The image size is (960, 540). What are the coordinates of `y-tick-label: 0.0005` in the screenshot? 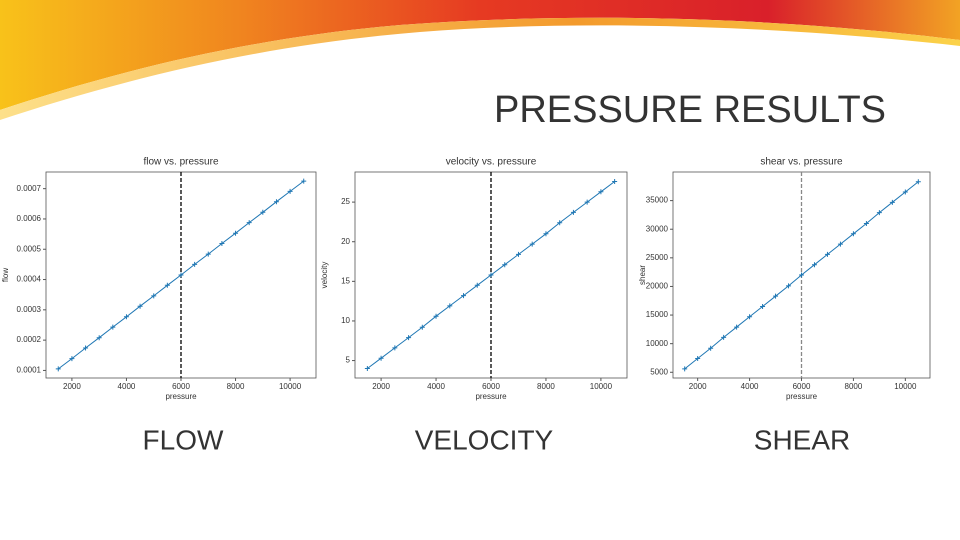 It's located at (29, 248).